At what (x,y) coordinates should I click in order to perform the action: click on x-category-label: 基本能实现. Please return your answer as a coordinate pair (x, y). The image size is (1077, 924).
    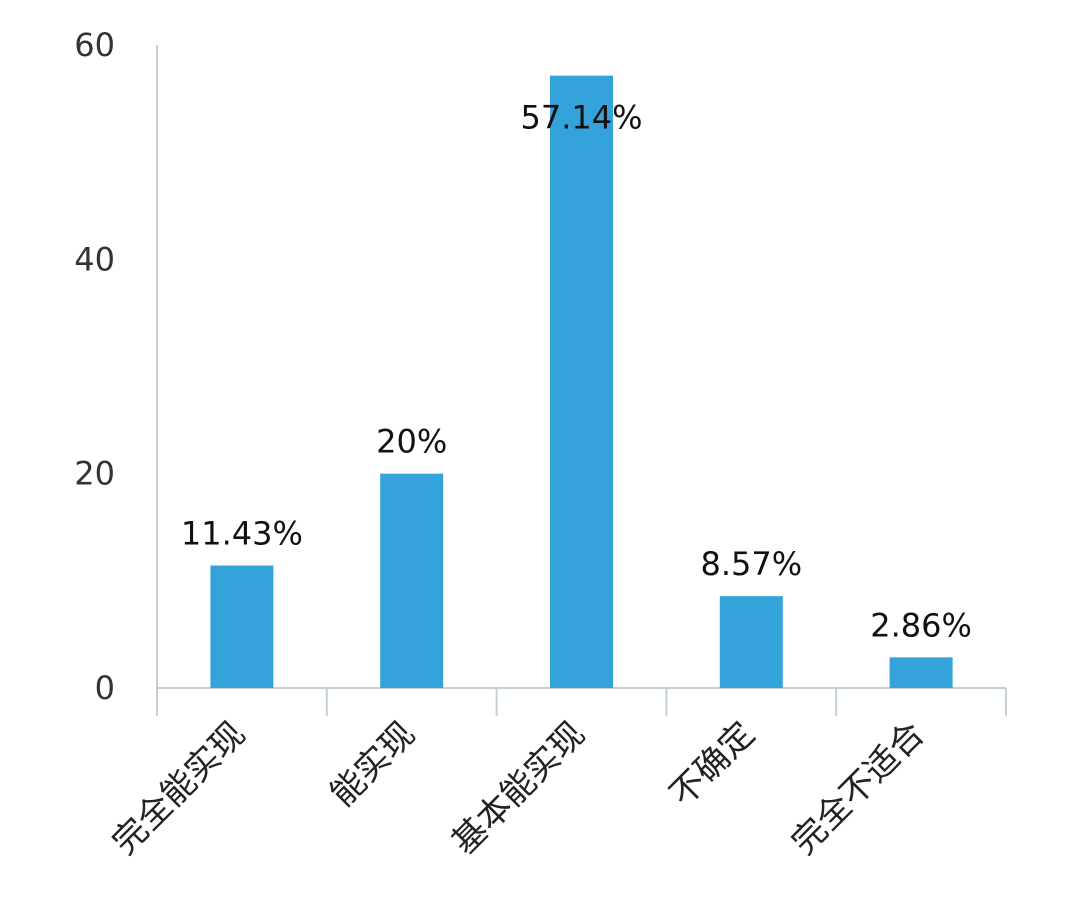
    Looking at the image, I should click on (518, 788).